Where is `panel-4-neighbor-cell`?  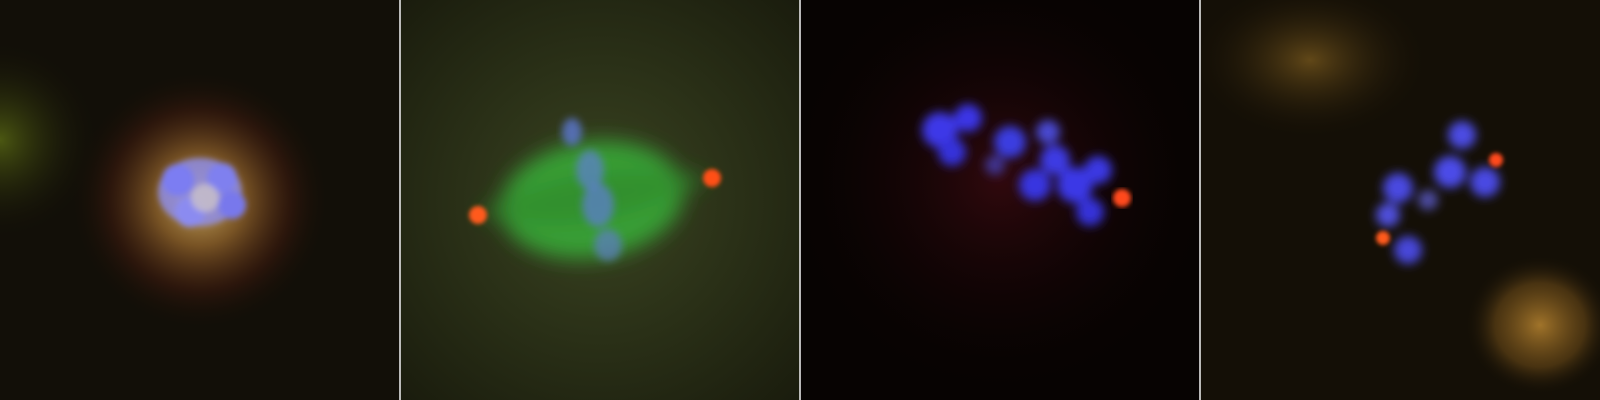
panel-4-neighbor-cell is located at coordinates (1532, 325).